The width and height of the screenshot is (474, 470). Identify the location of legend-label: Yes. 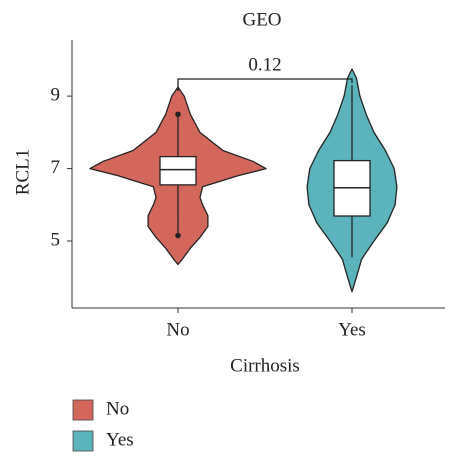
(120, 439).